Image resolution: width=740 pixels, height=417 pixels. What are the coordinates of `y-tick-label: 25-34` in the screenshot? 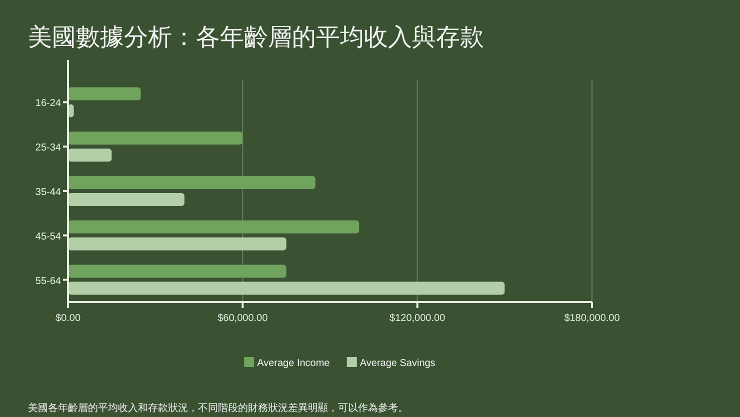 It's located at (48, 148).